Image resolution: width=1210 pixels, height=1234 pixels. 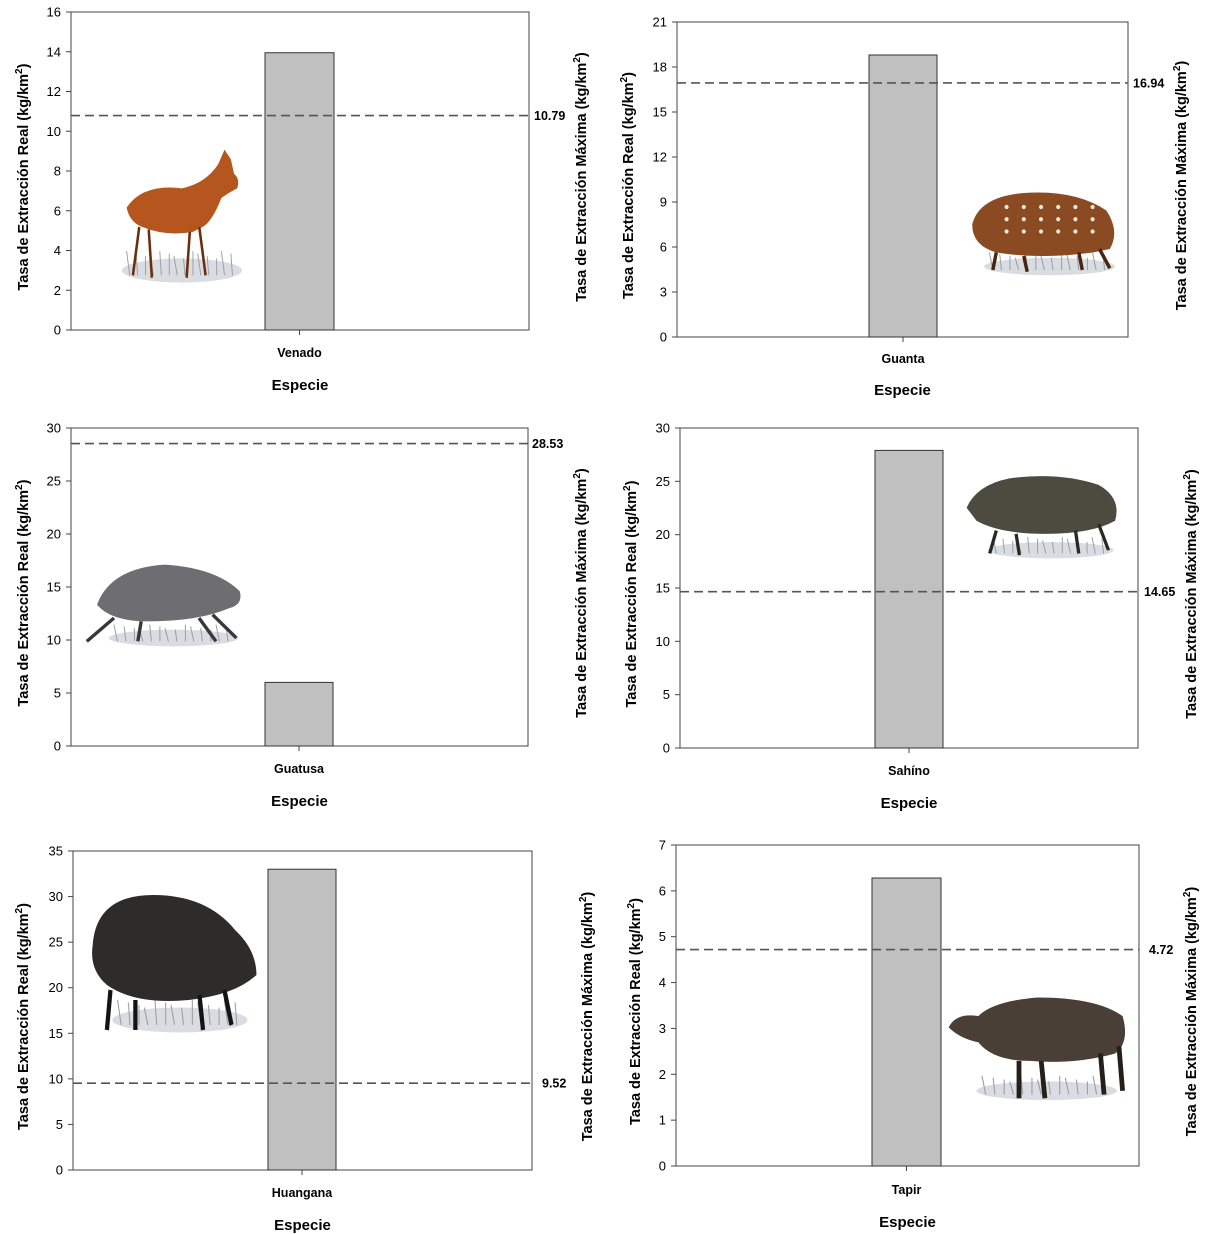 What do you see at coordinates (1037, 1049) in the screenshot?
I see `tapir-illustration` at bounding box center [1037, 1049].